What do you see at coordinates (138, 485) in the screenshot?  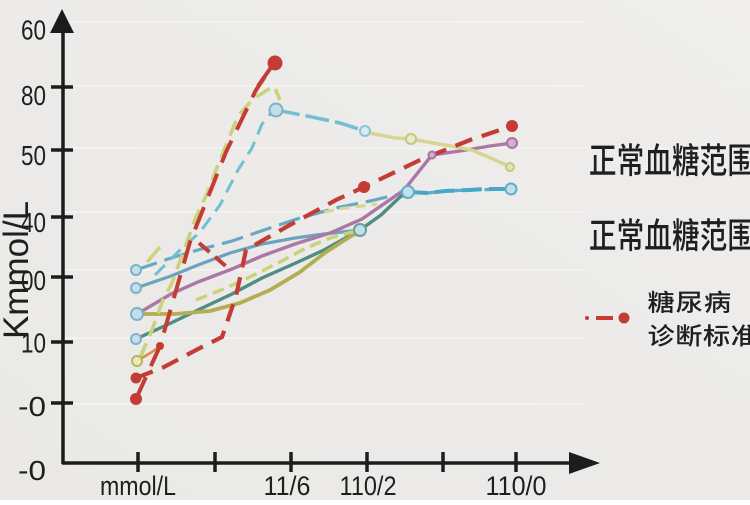 I see `svg-text: mmol/L` at bounding box center [138, 485].